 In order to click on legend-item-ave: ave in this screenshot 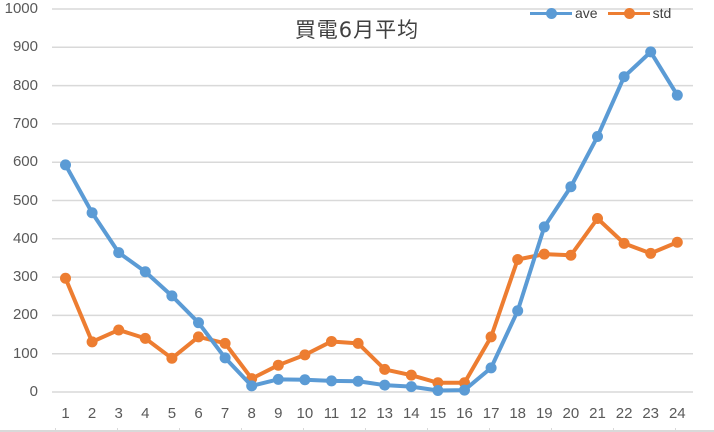, I will do `click(564, 13)`.